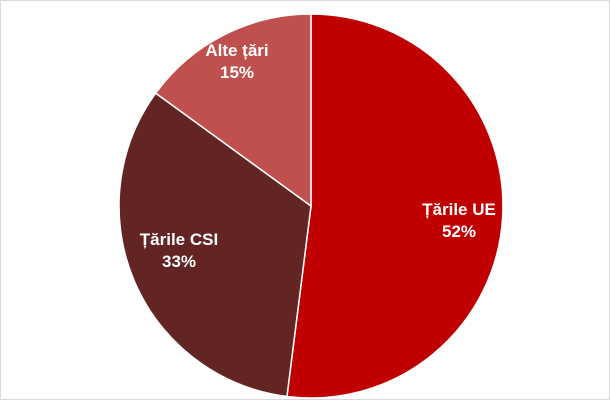  What do you see at coordinates (459, 231) in the screenshot?
I see `slice-percent-label: 52%` at bounding box center [459, 231].